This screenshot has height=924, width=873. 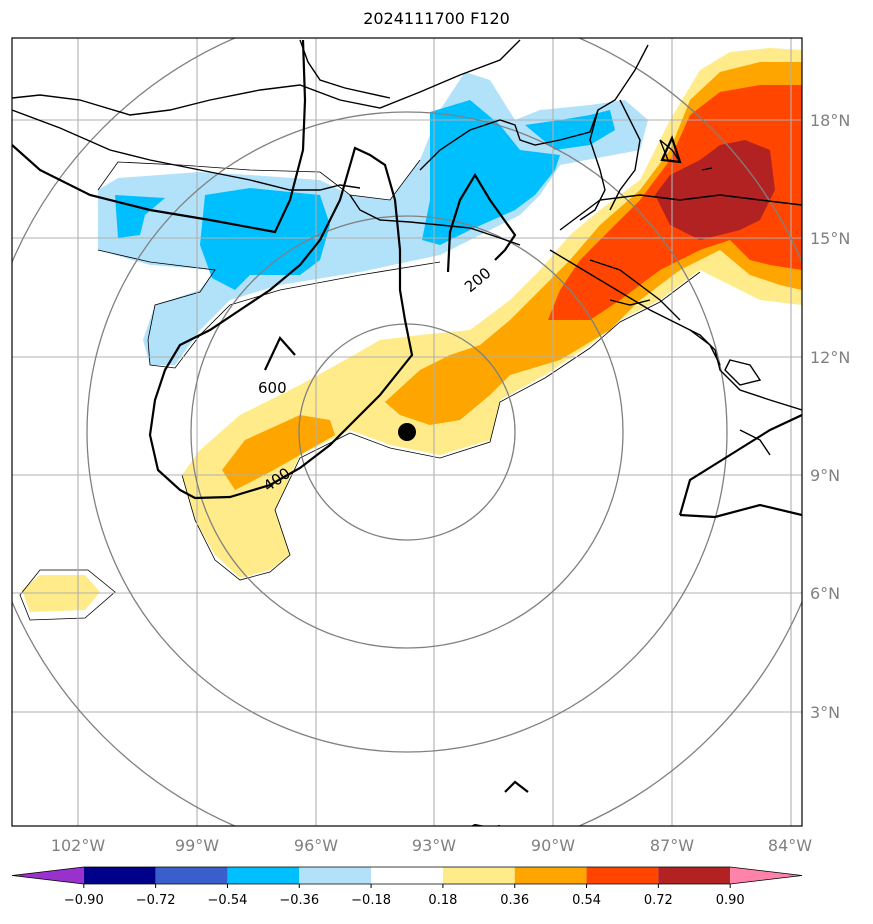 What do you see at coordinates (825, 712) in the screenshot?
I see `lat-label: 3°N` at bounding box center [825, 712].